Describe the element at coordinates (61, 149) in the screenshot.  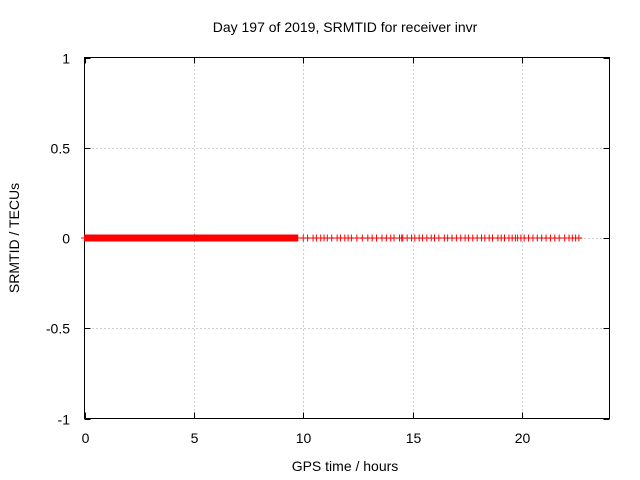
I see `y-tick-label: 0.5` at that location.